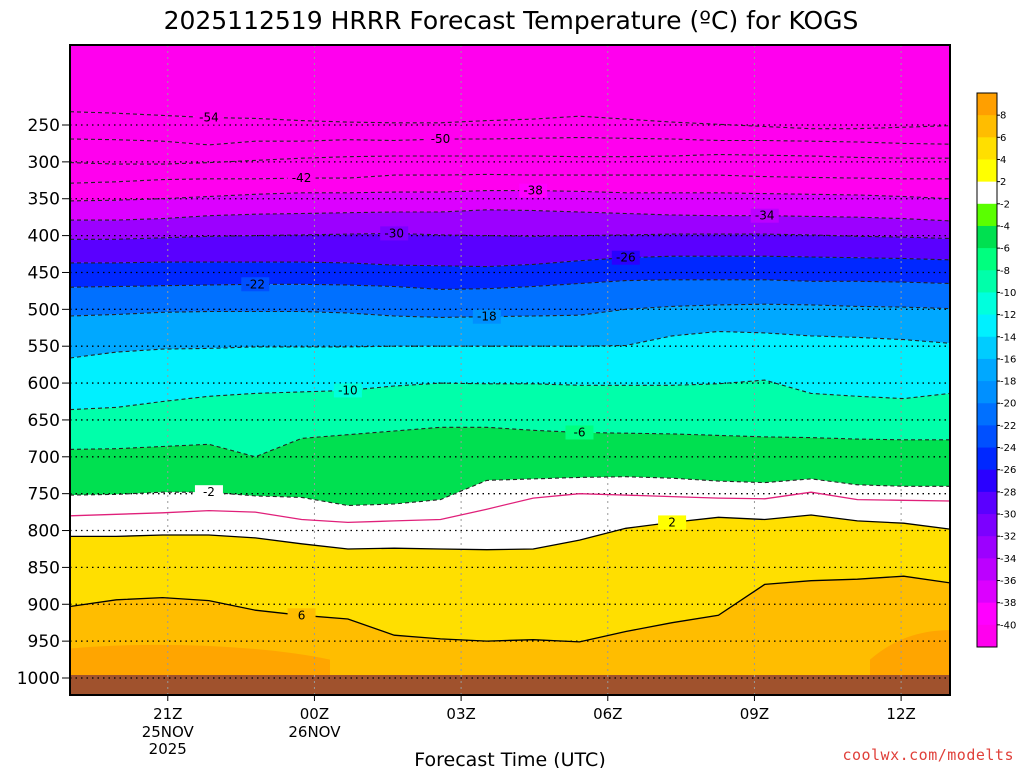  I want to click on isotherm-label: -42, so click(302, 178).